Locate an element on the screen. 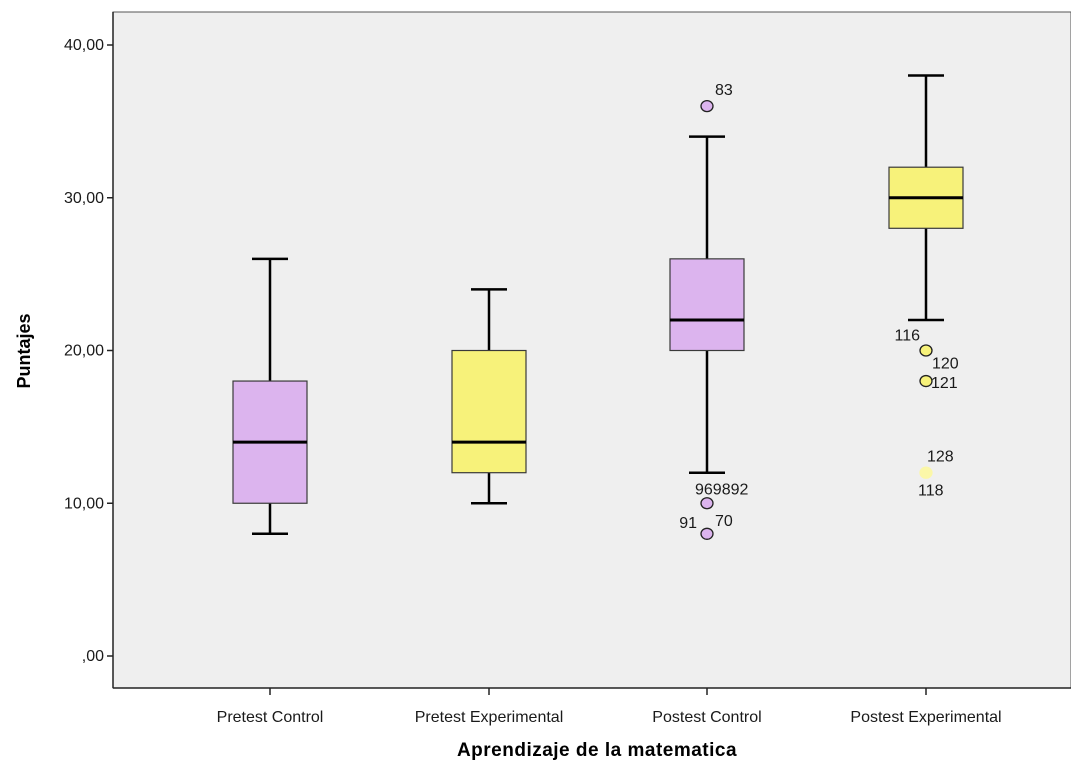 This screenshot has width=1071, height=765. x-tick-label: Pretest Control is located at coordinates (270, 717).